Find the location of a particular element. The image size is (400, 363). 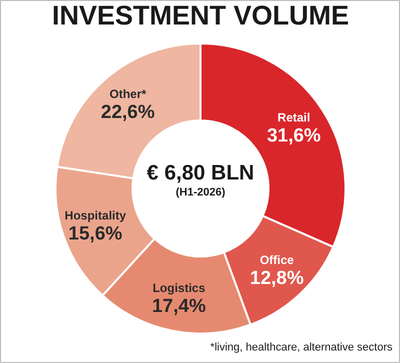

slice-label: Retail is located at coordinates (294, 117).